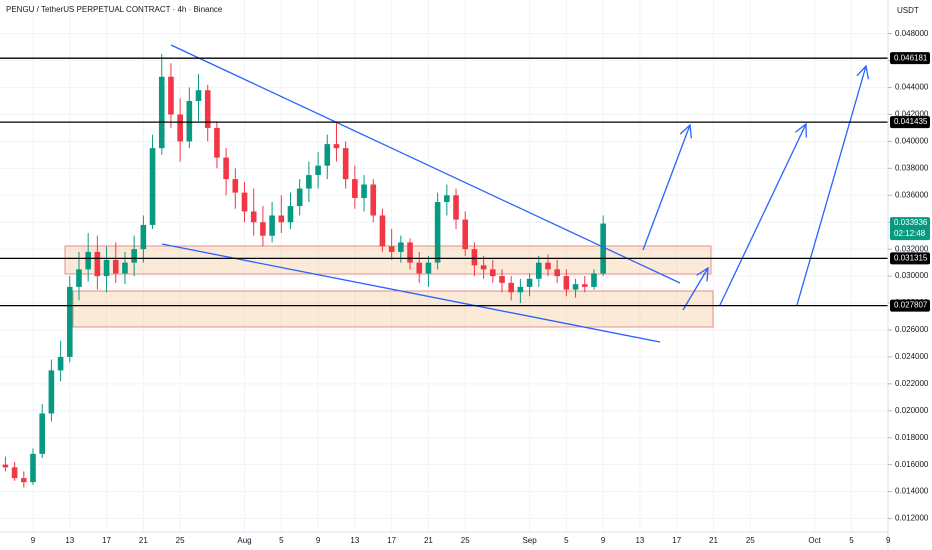 The image size is (932, 550). Describe the element at coordinates (912, 464) in the screenshot. I see `y-tick-label: 0.016000` at that location.